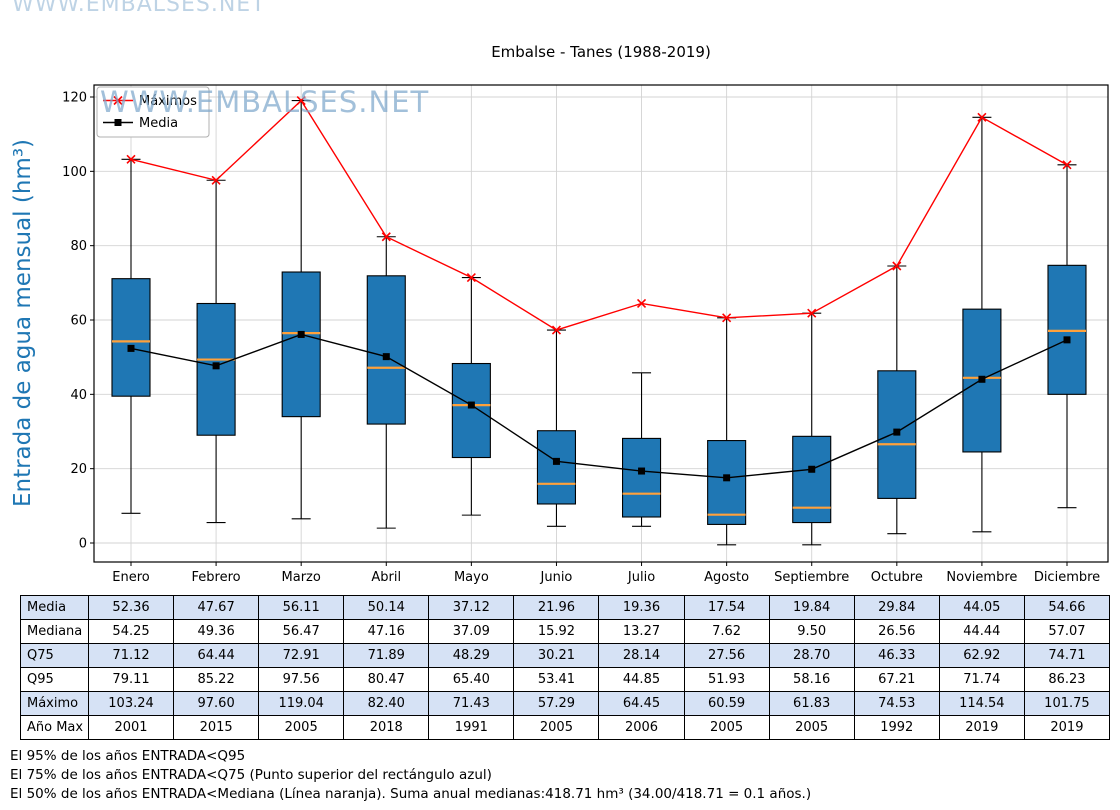 This screenshot has height=810, width=1120. What do you see at coordinates (131, 631) in the screenshot?
I see `table-cell: 54.25` at bounding box center [131, 631].